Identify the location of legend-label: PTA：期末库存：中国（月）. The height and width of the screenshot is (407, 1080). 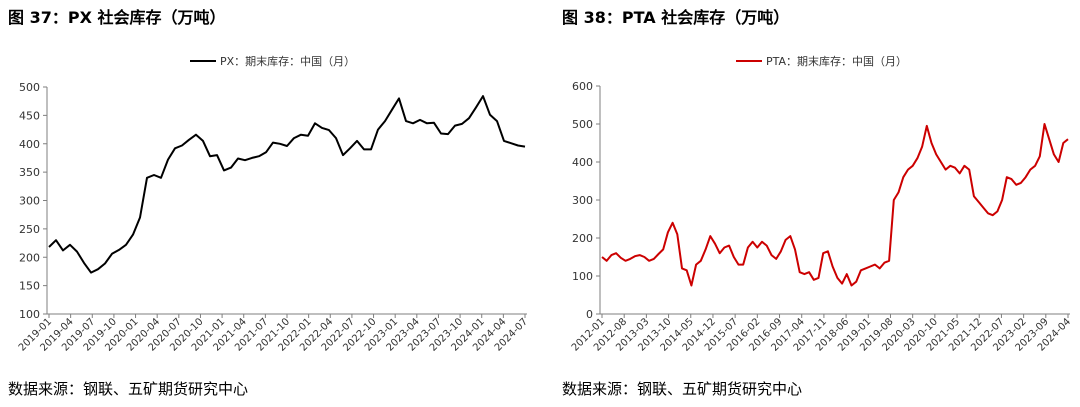
(836, 61).